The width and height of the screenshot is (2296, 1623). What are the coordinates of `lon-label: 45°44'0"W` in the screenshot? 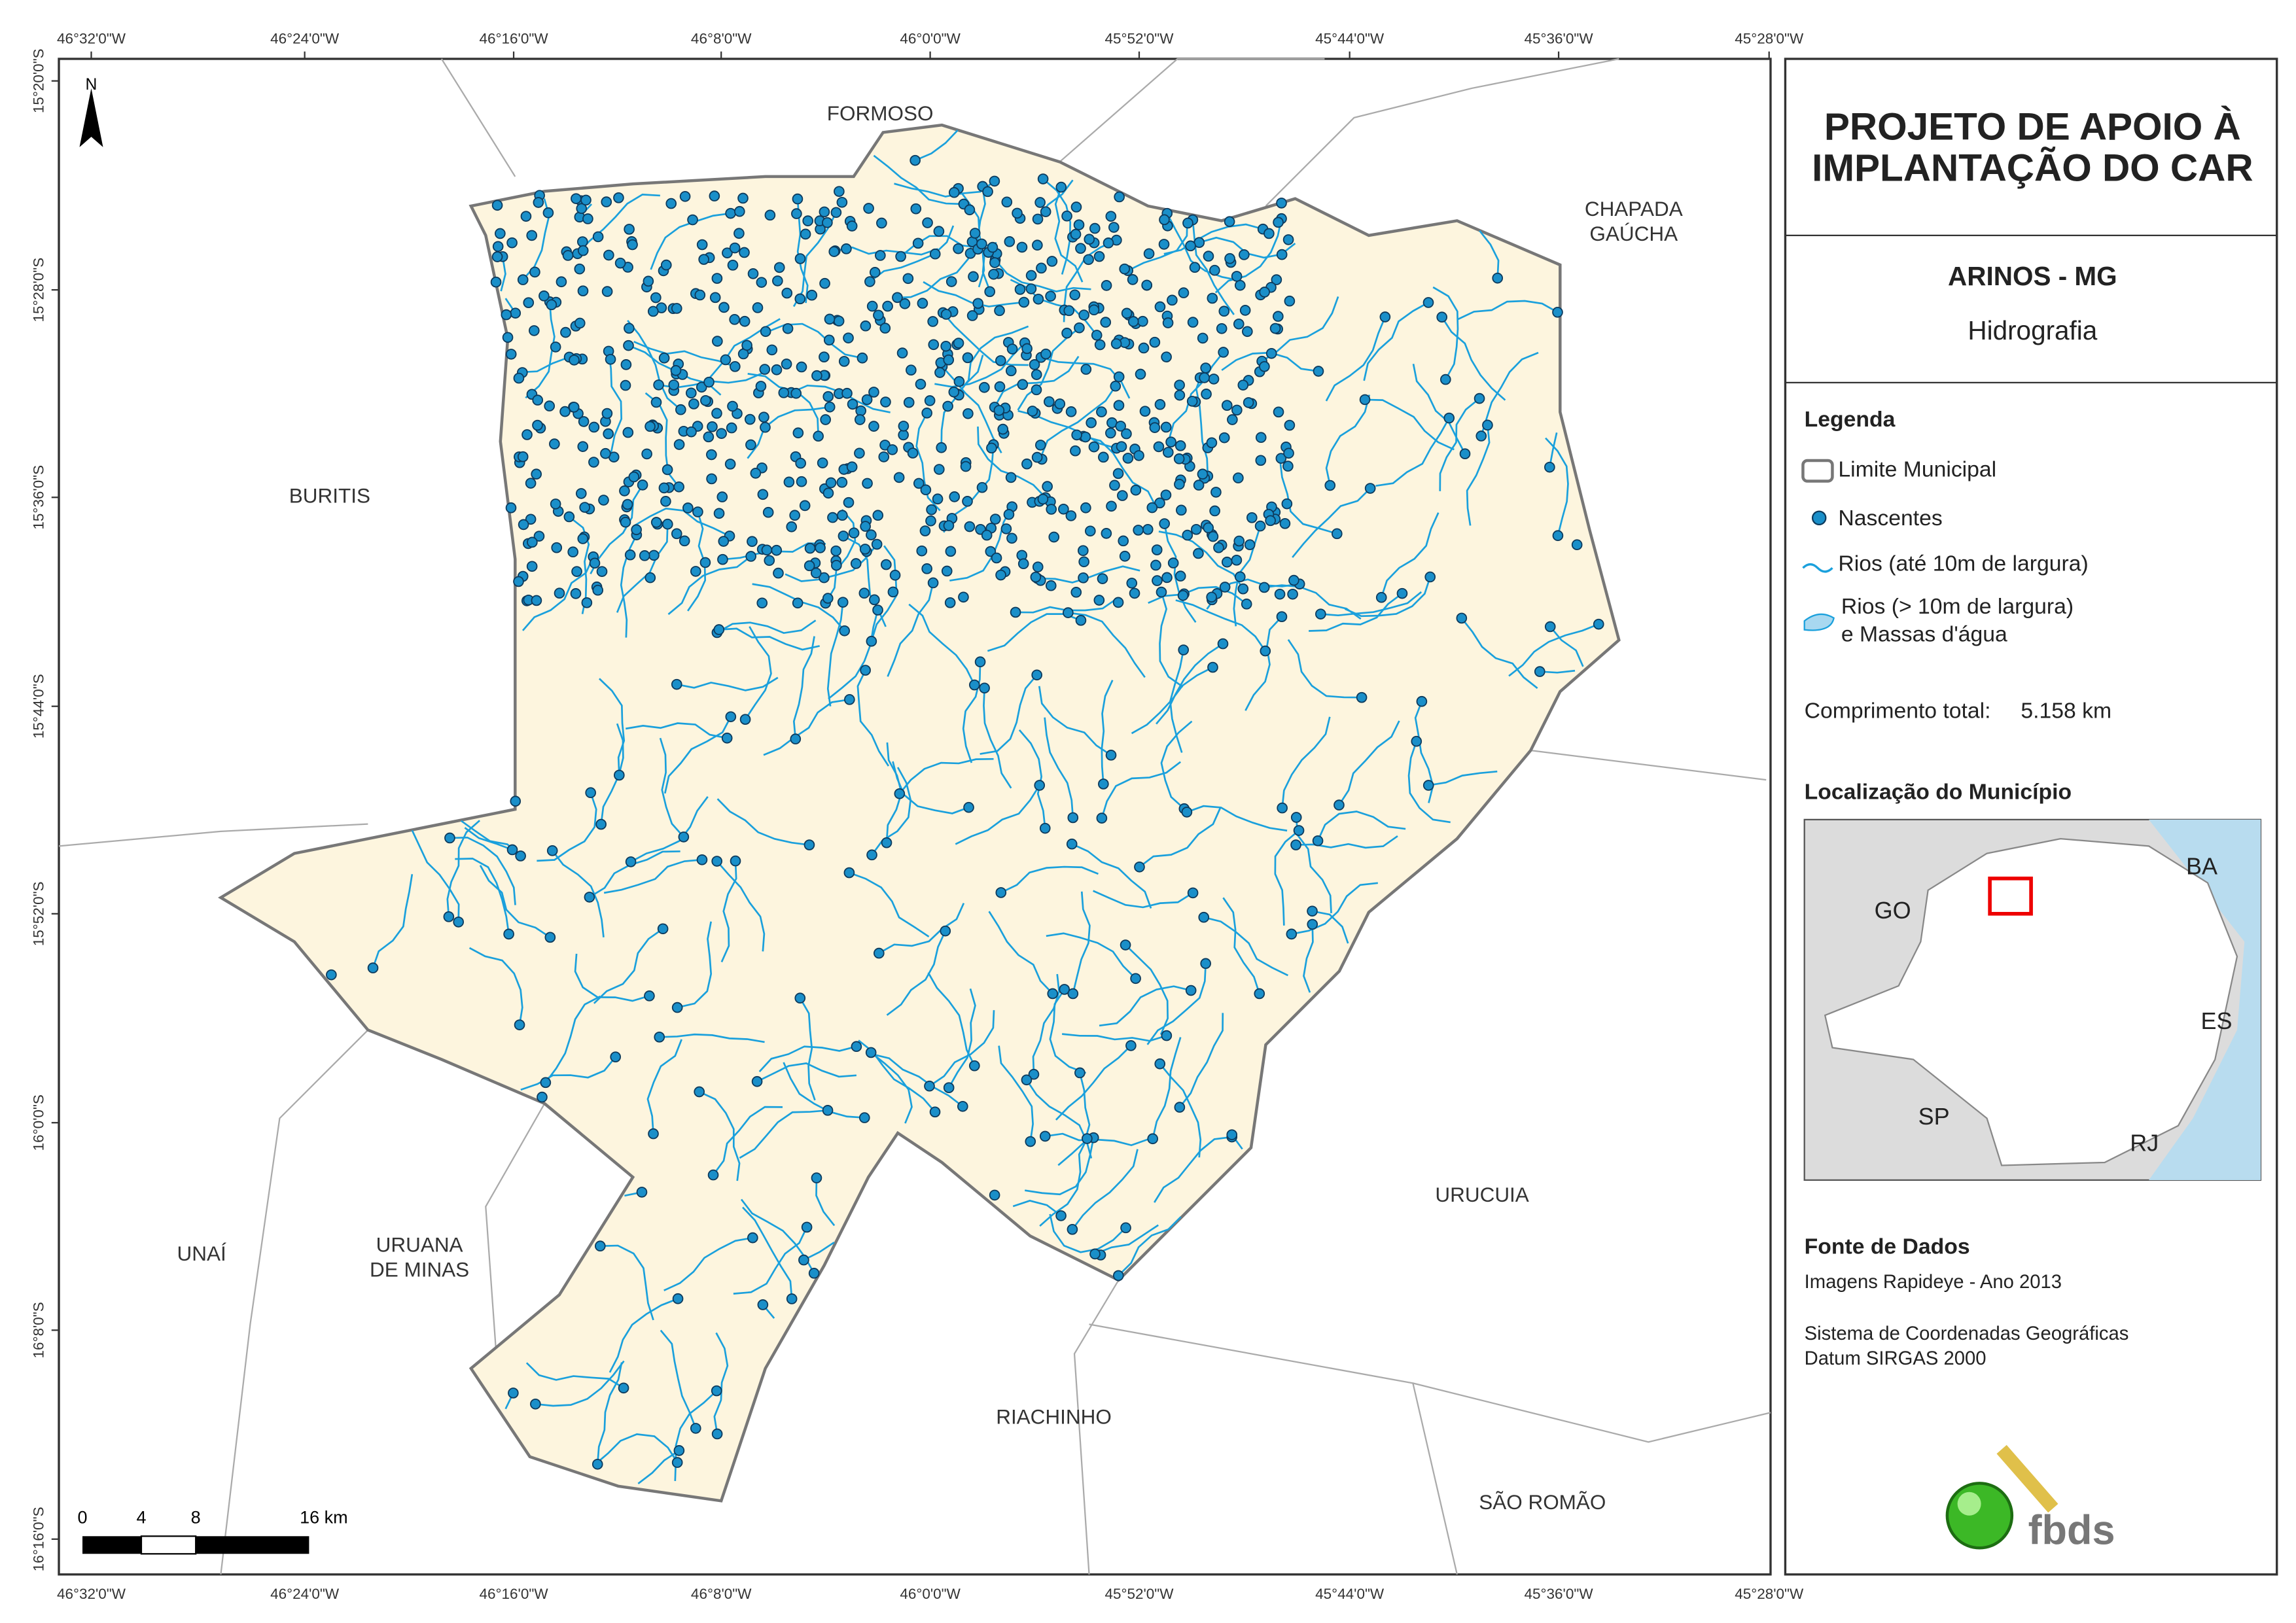 It's located at (1350, 1594).